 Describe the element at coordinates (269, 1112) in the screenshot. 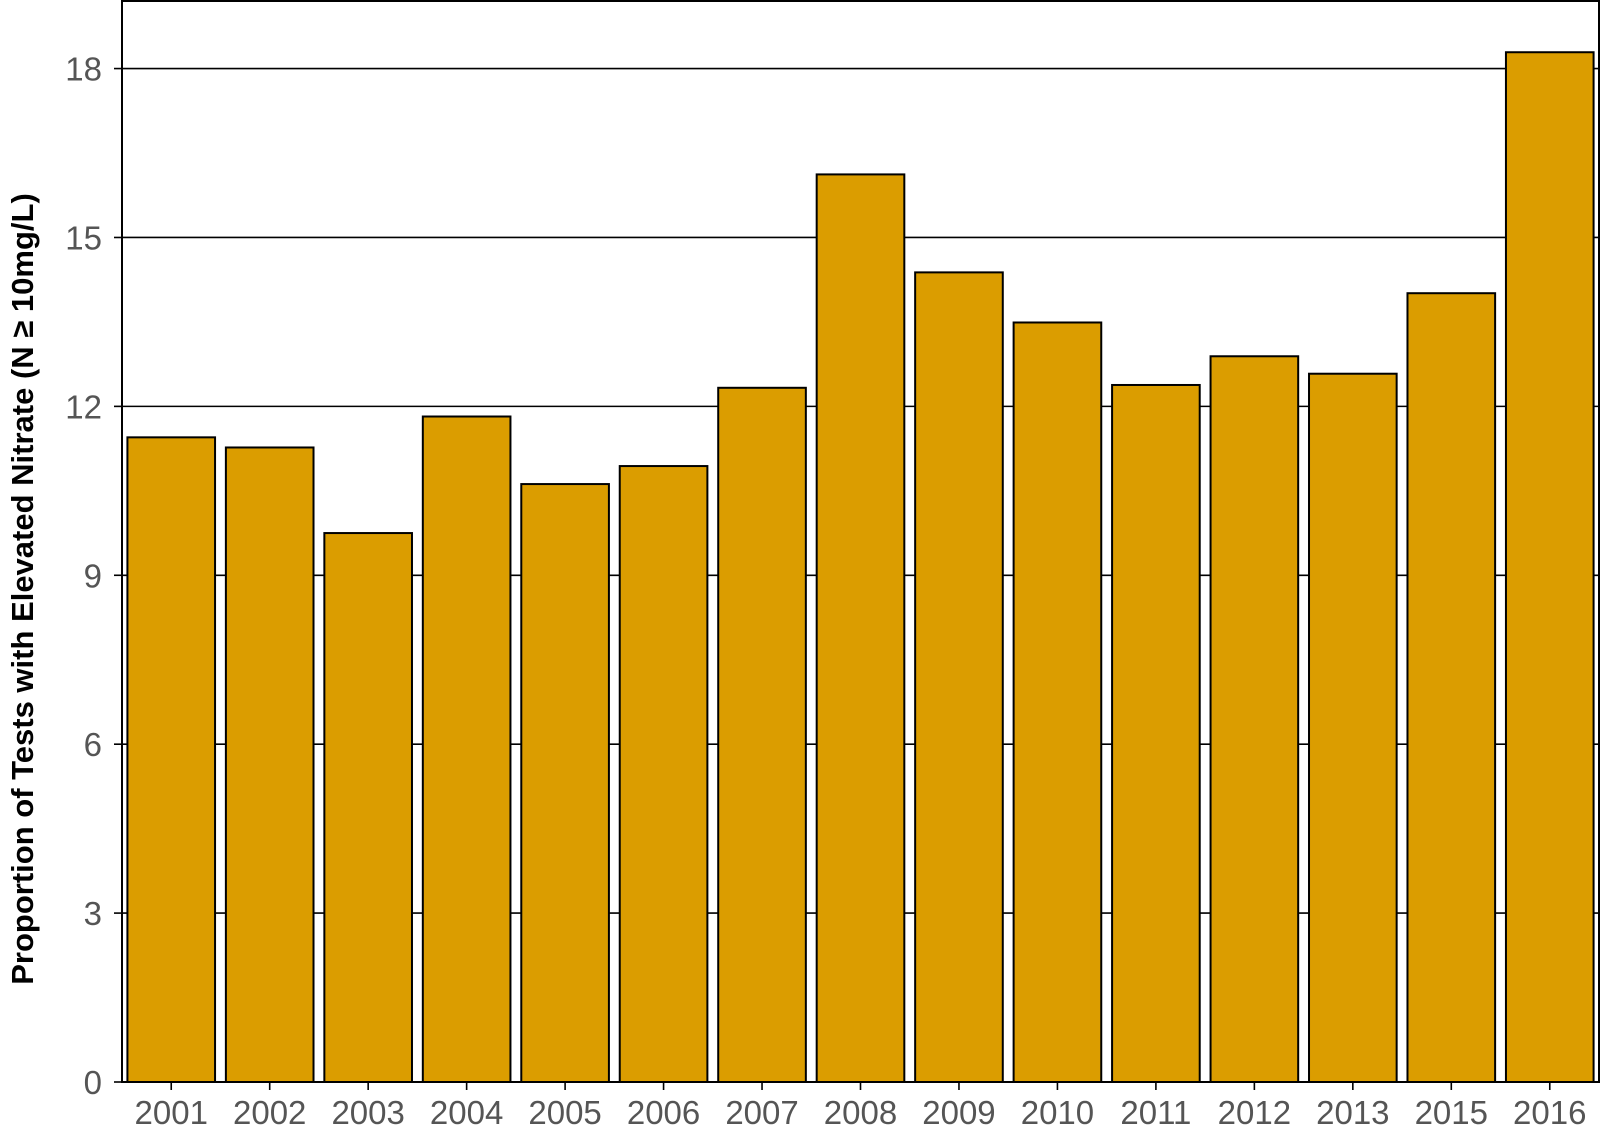

I see `x-tick-label: 2002` at that location.